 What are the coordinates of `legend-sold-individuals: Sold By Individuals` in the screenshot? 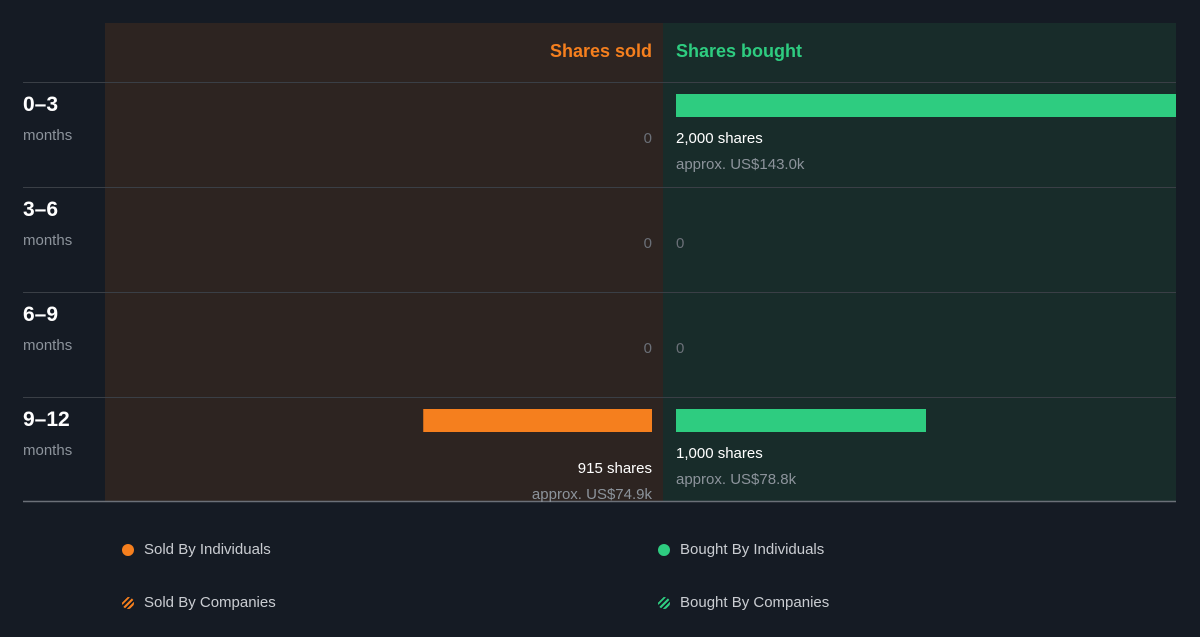 It's located at (196, 549).